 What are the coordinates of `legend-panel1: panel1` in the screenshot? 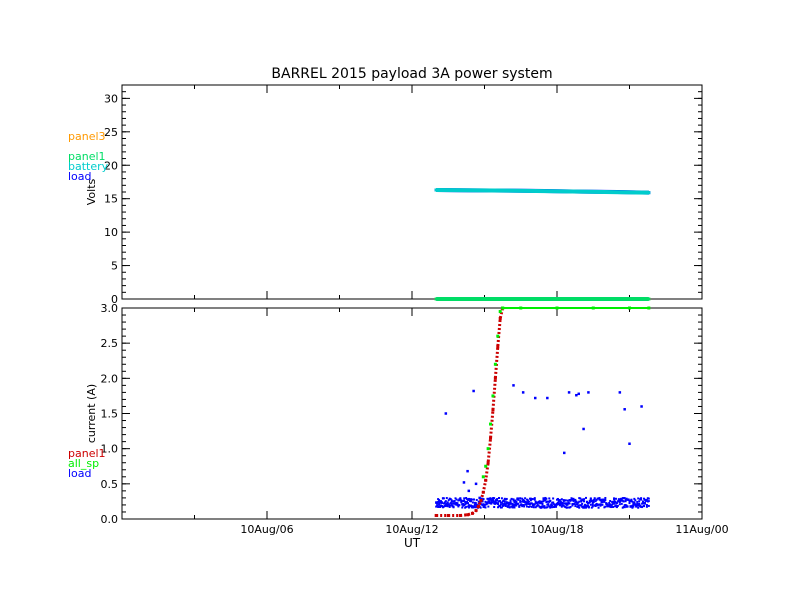 It's located at (87, 453).